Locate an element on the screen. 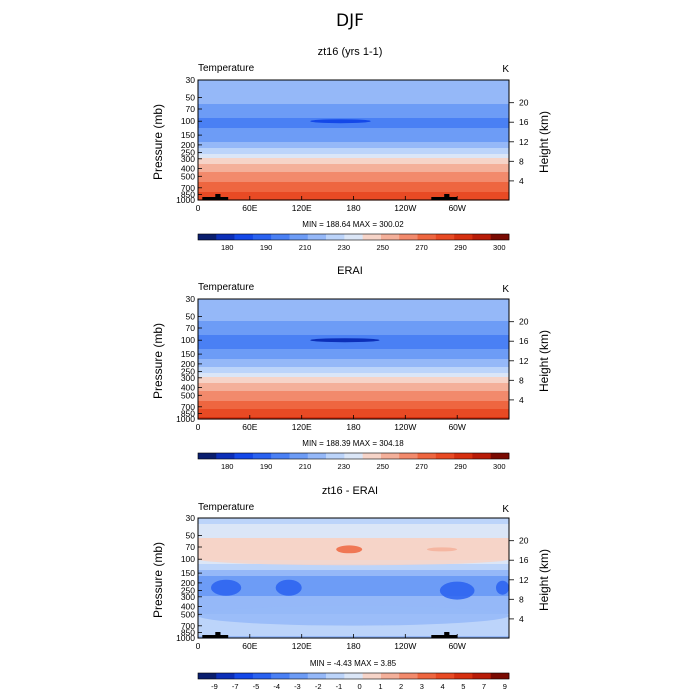  colorbar-label: -1 is located at coordinates (339, 686).